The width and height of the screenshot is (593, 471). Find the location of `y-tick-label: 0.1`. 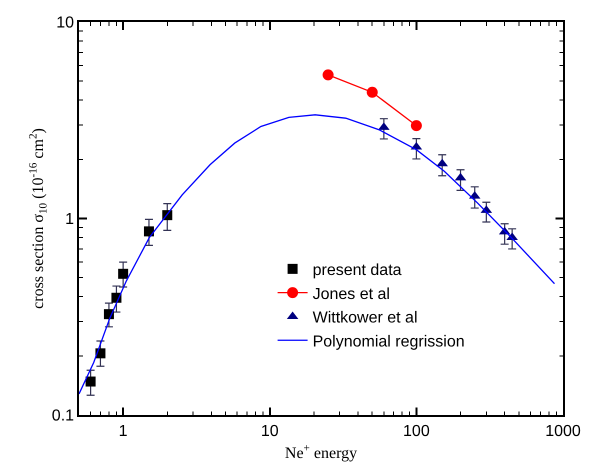

y-tick-label: 0.1 is located at coordinates (63, 416).